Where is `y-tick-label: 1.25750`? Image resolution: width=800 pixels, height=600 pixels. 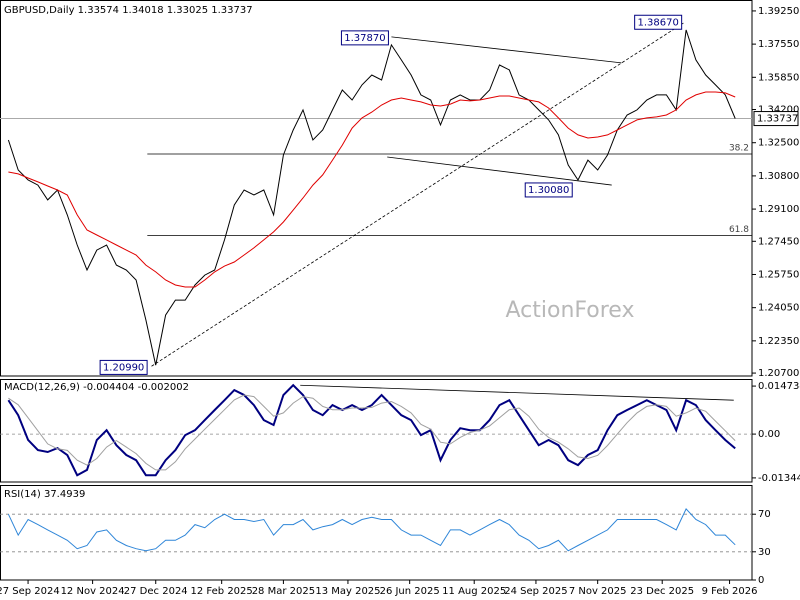
y-tick-label: 1.25750 is located at coordinates (778, 274).